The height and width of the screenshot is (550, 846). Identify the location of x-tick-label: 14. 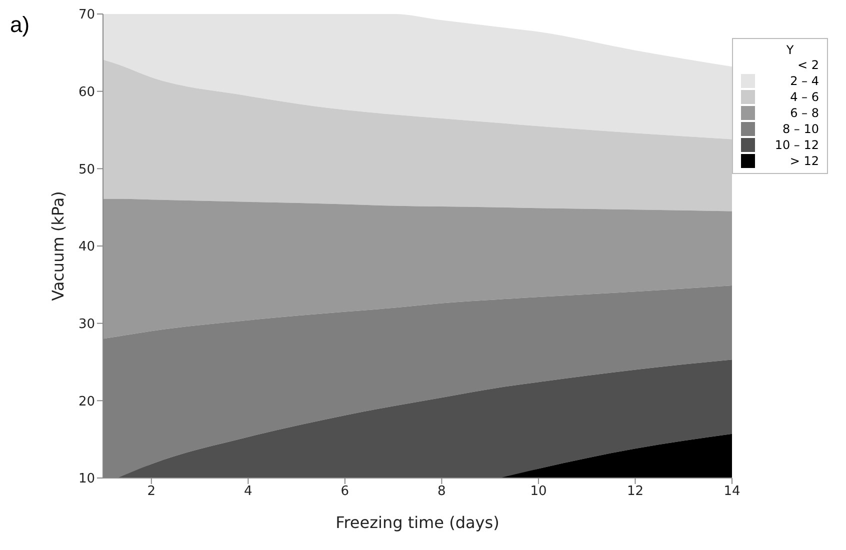
(732, 492).